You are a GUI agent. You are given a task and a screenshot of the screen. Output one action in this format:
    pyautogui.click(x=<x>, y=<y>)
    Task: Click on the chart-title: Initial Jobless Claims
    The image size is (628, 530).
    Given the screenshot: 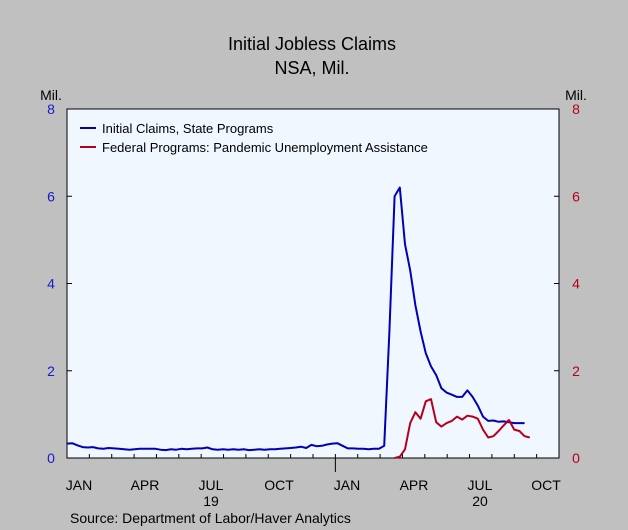 What is the action you would take?
    pyautogui.click(x=312, y=44)
    